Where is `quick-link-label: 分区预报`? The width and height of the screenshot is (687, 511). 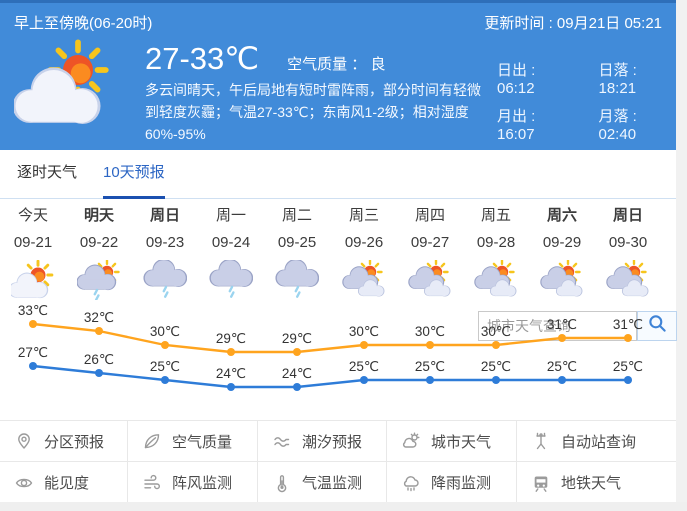
quick-link-label: 分区预报 is located at coordinates (74, 442).